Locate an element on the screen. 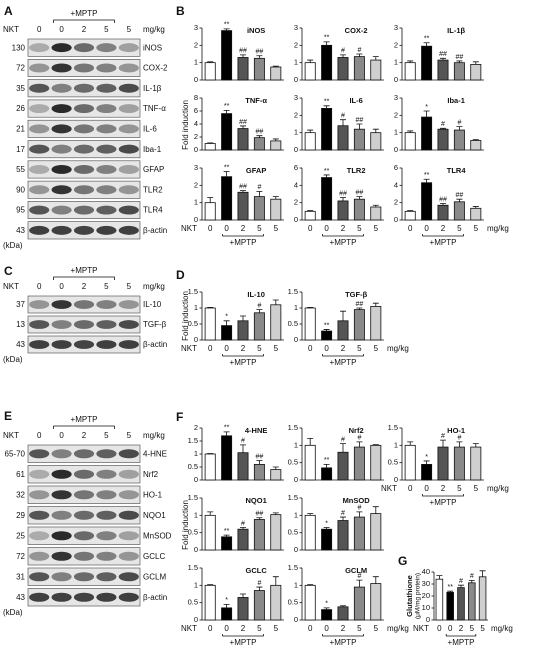  protein-label: HO-1 is located at coordinates (153, 494).